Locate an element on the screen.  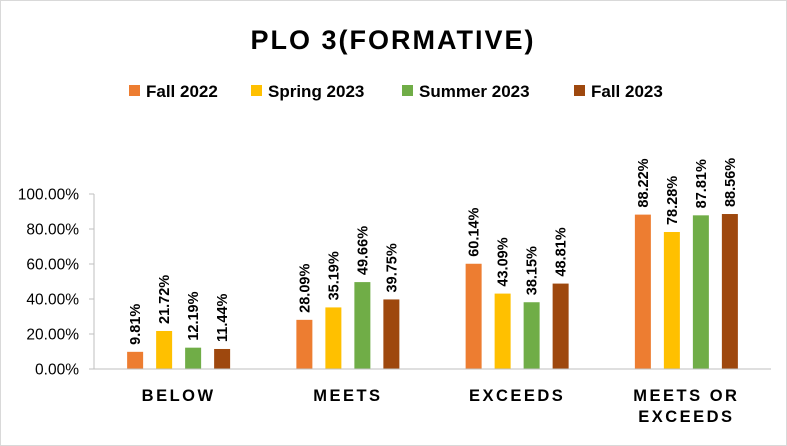
data-label: 28.09% is located at coordinates (305, 288).